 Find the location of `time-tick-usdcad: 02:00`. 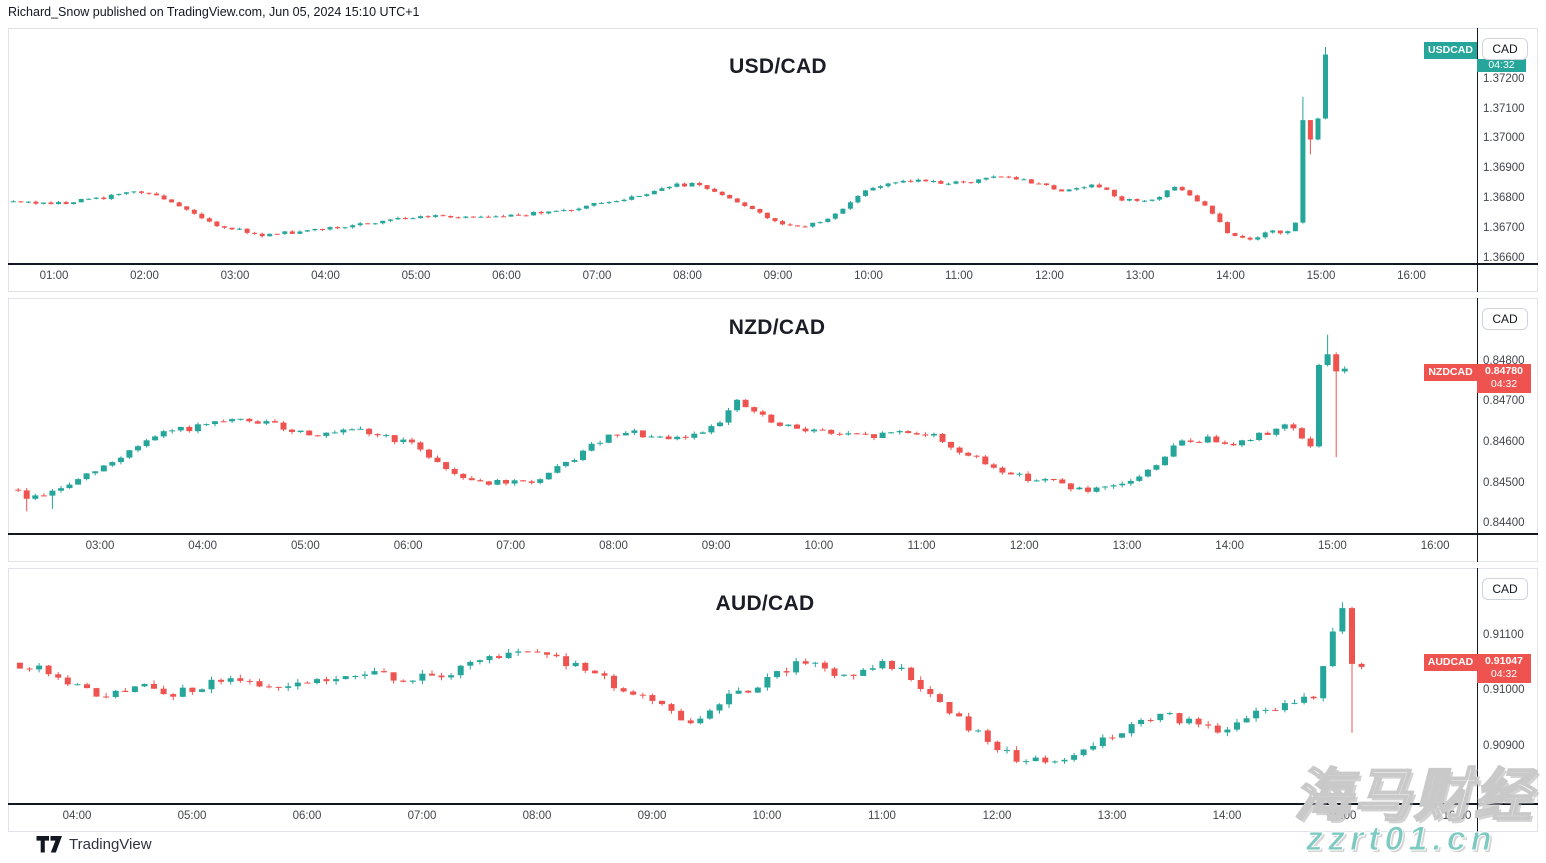

time-tick-usdcad: 02:00 is located at coordinates (144, 276).